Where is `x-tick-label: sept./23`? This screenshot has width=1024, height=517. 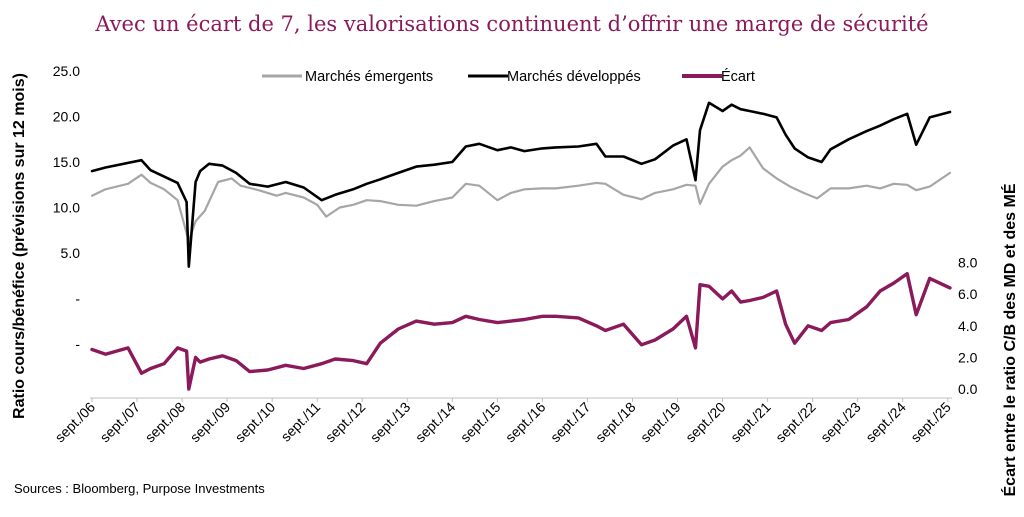
x-tick-label: sept./23 is located at coordinates (840, 422).